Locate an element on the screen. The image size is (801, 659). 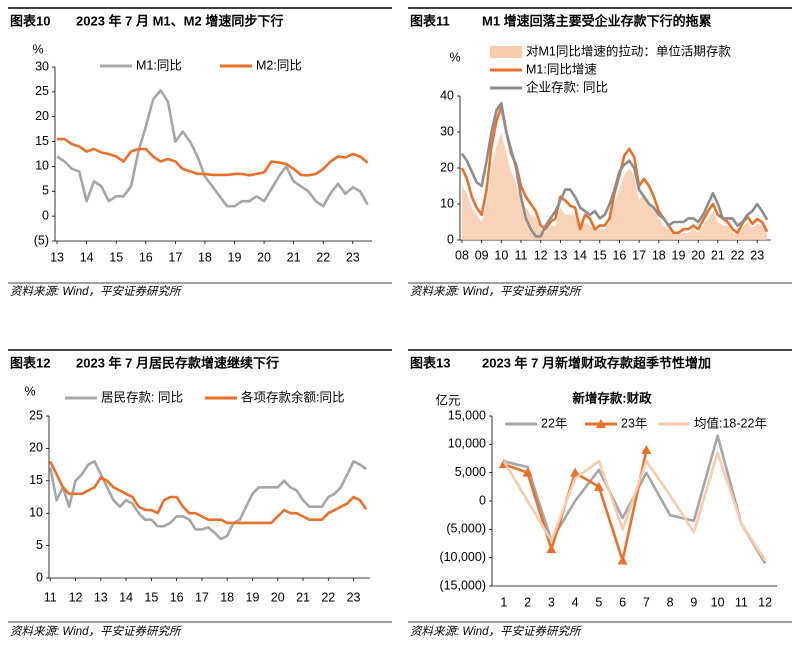
figure-label: 图表13 is located at coordinates (430, 362).